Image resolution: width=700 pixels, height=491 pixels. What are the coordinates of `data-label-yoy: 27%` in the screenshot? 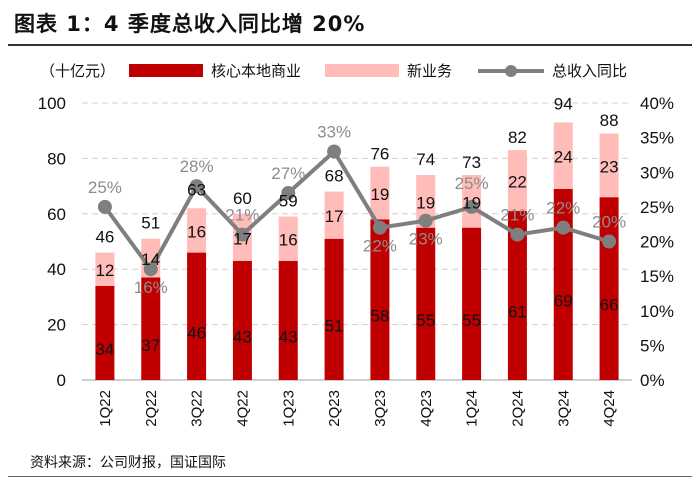 It's located at (288, 173).